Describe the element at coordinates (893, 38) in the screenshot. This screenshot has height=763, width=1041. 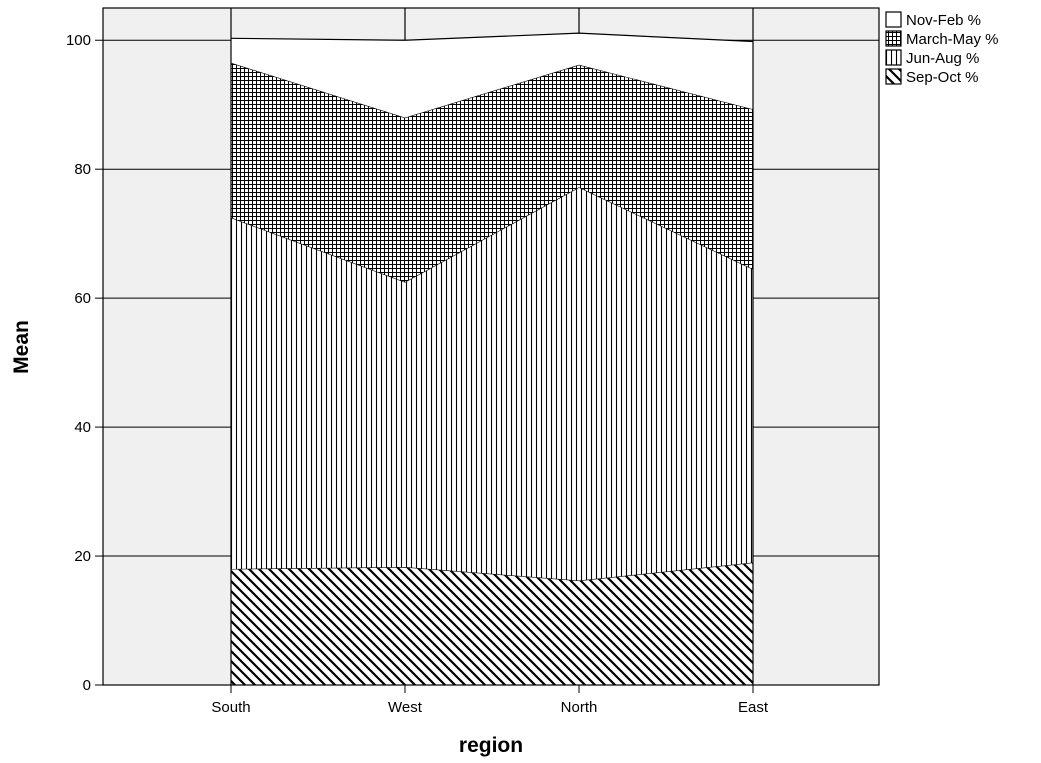
I see `legend-swatch-march-may` at that location.